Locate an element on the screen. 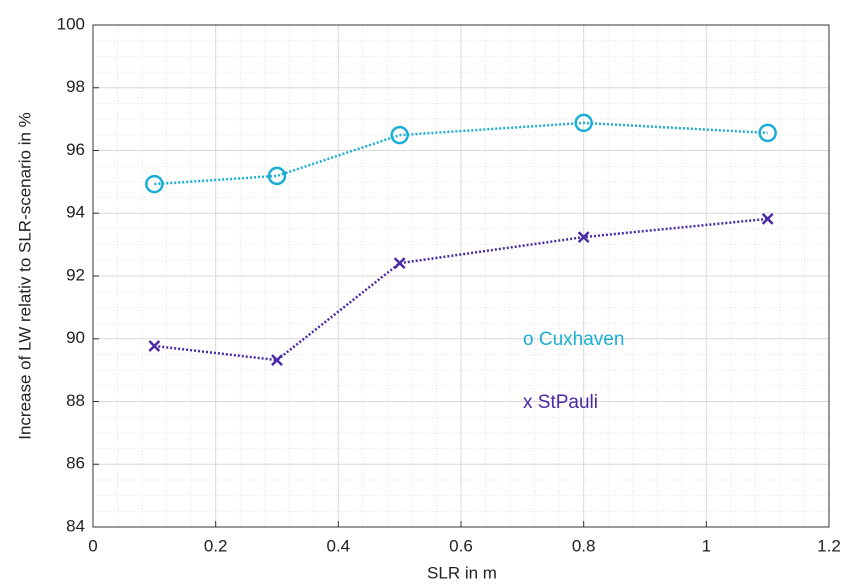 Image resolution: width=846 pixels, height=588 pixels. y-tick-label: 94 is located at coordinates (75, 212).